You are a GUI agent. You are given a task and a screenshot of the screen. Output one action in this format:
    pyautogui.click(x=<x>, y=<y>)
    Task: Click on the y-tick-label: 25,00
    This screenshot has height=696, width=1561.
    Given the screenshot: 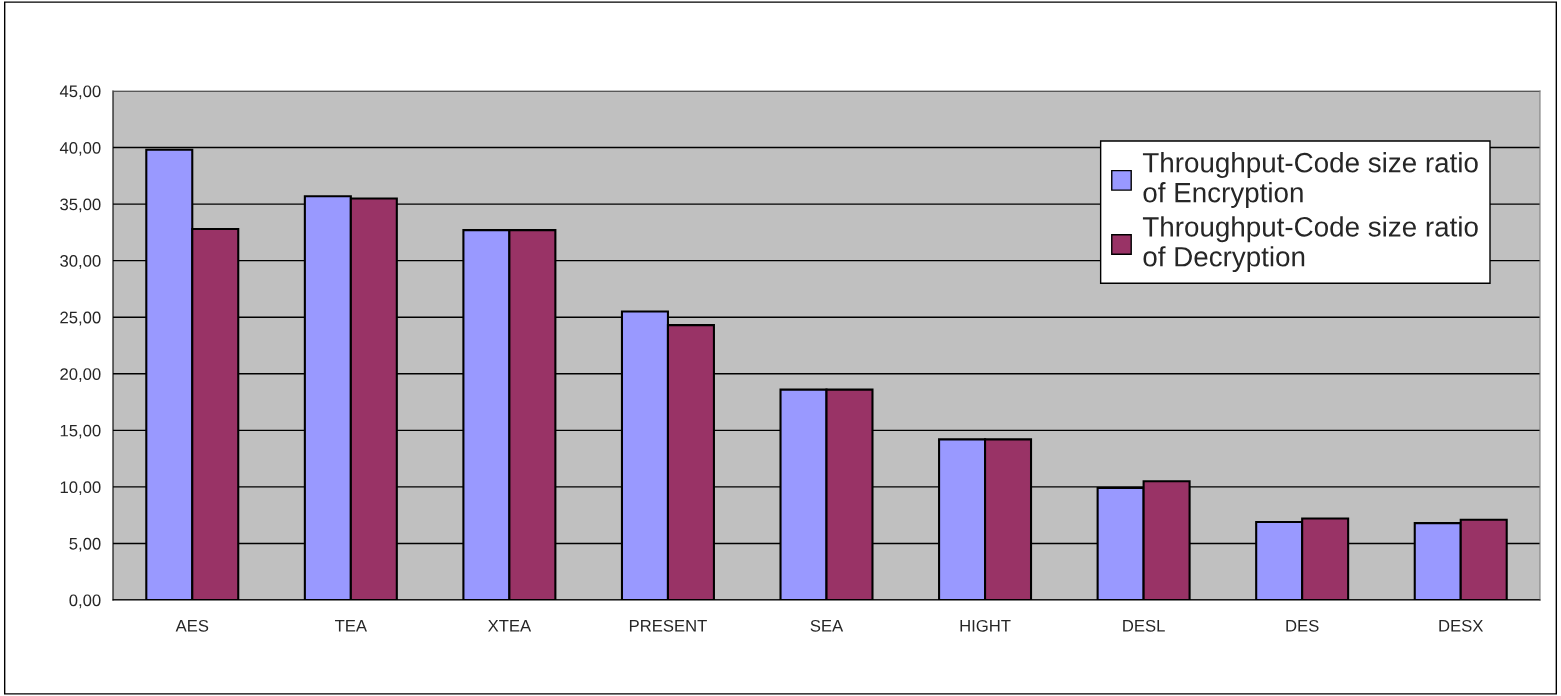 What is the action you would take?
    pyautogui.click(x=80, y=318)
    